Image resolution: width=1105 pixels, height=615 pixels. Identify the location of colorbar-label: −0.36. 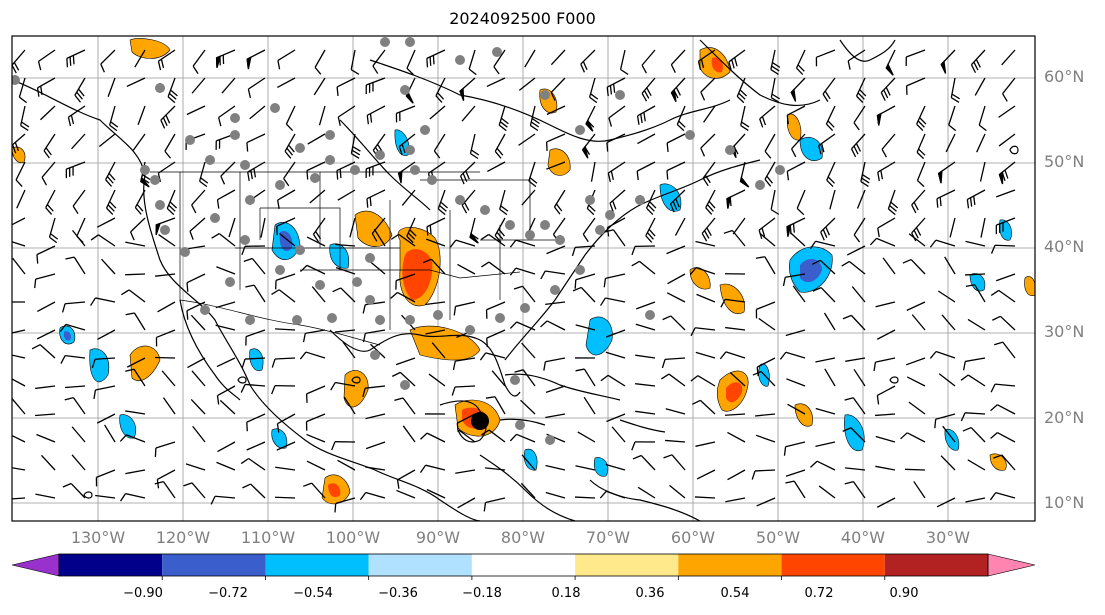
(398, 593).